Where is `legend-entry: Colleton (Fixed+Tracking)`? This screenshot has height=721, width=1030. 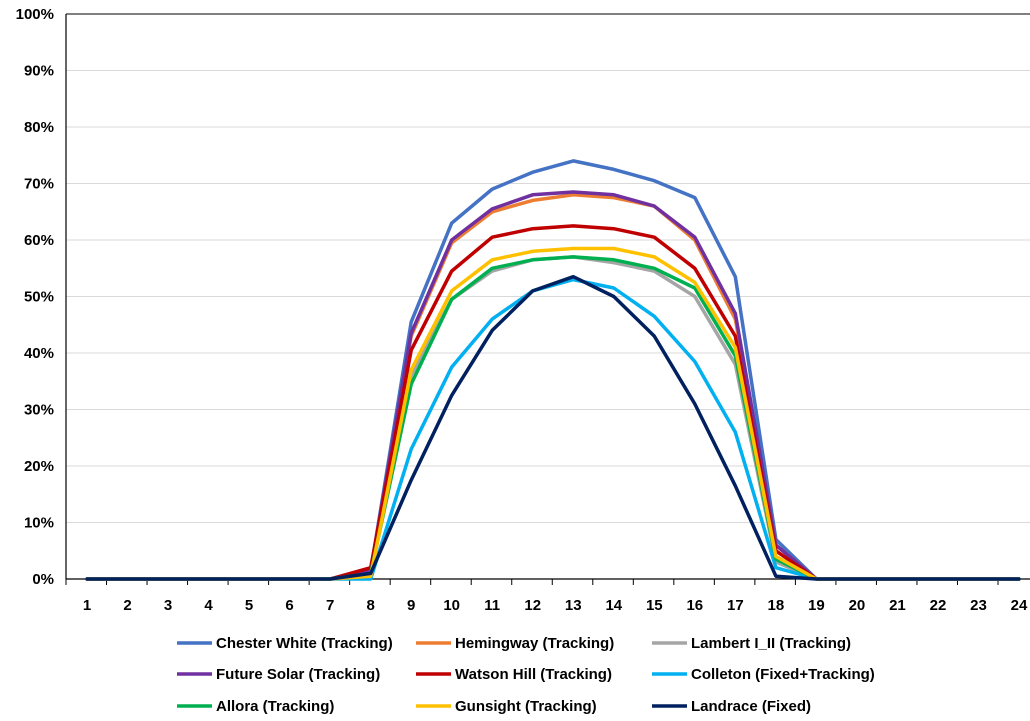
legend-entry: Colleton (Fixed+Tracking) is located at coordinates (763, 674).